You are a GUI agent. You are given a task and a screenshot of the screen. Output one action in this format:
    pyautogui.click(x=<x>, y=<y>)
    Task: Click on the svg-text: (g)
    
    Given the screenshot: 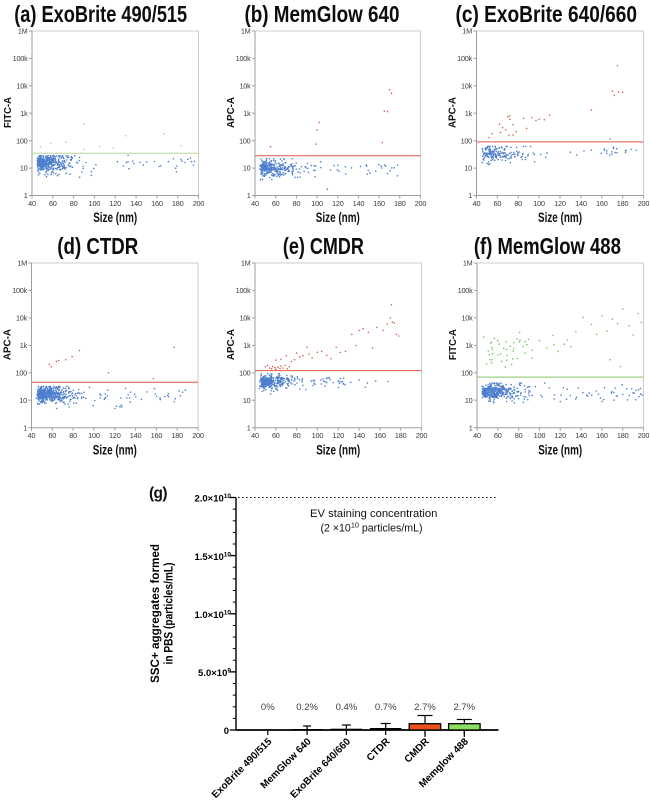 What is the action you would take?
    pyautogui.click(x=158, y=493)
    